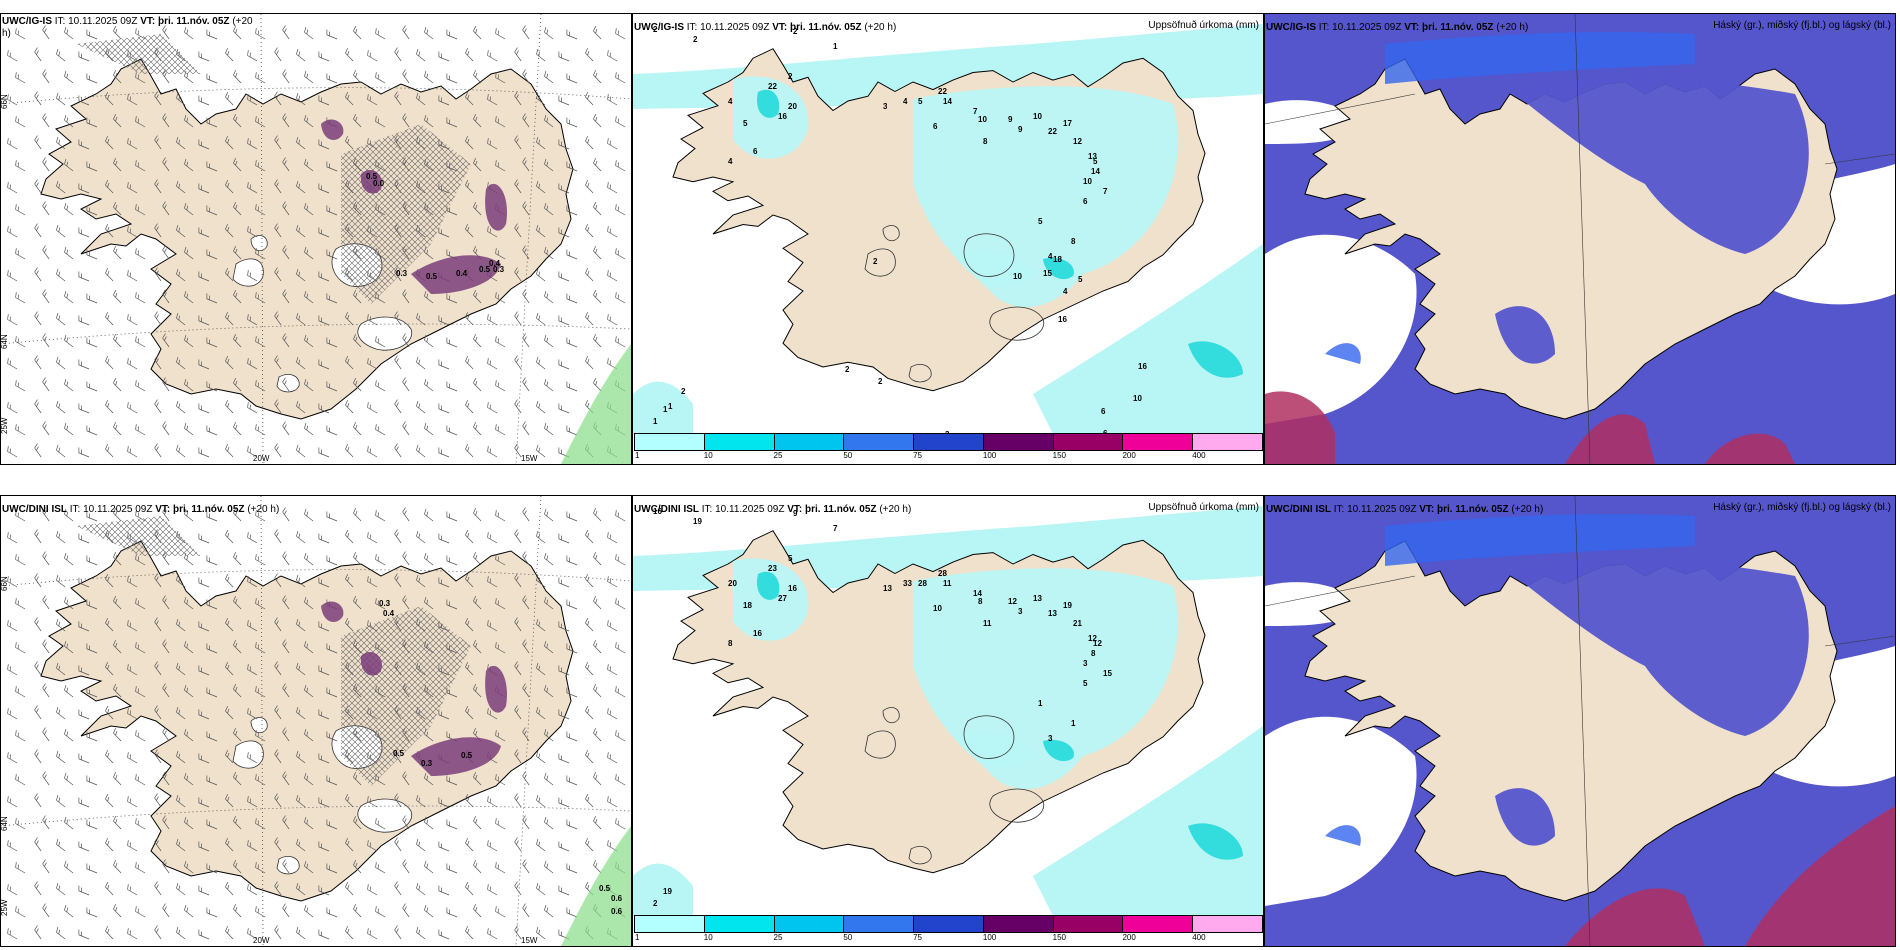  I want to click on precip-value-label: 28, so click(942, 573).